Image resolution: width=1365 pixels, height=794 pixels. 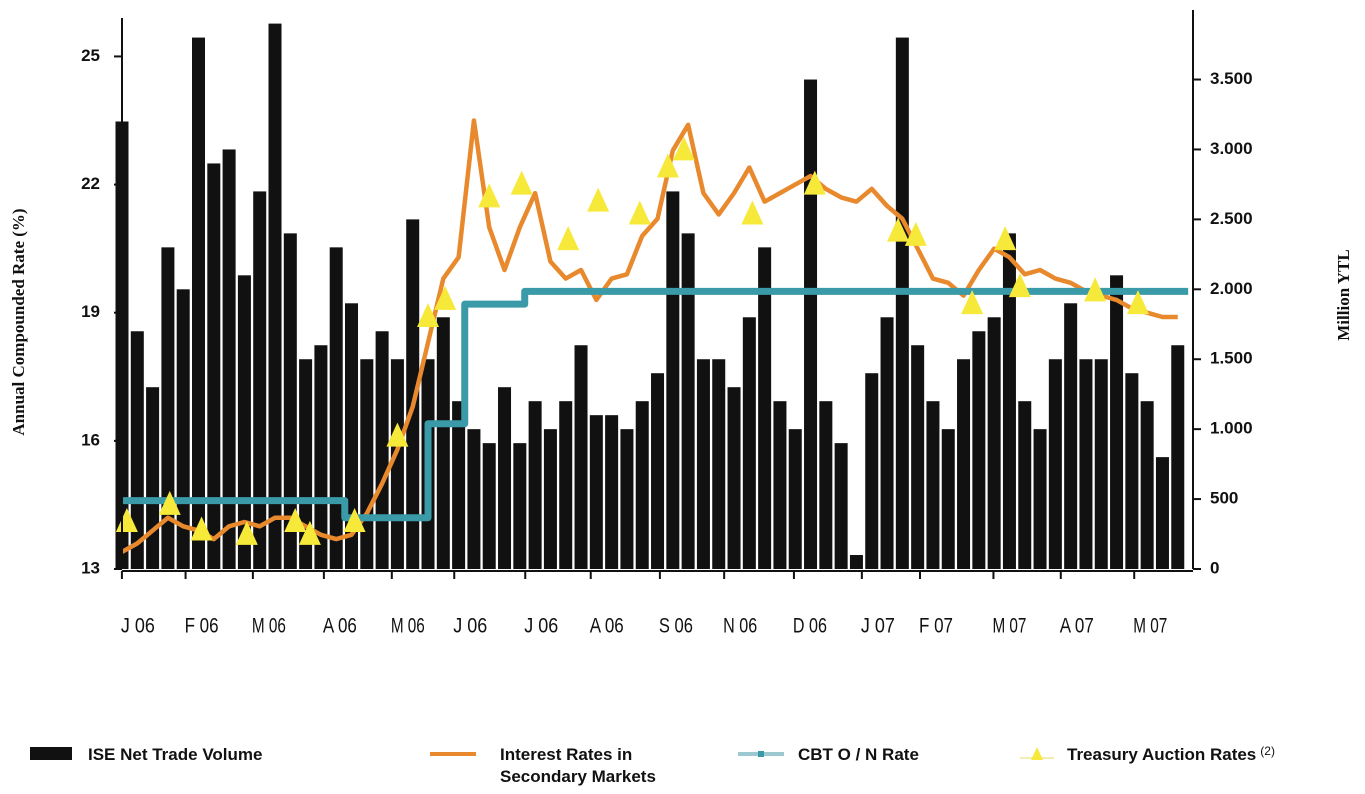 What do you see at coordinates (578, 765) in the screenshot?
I see `legend-label: Interest Rates in Secondary Markets` at bounding box center [578, 765].